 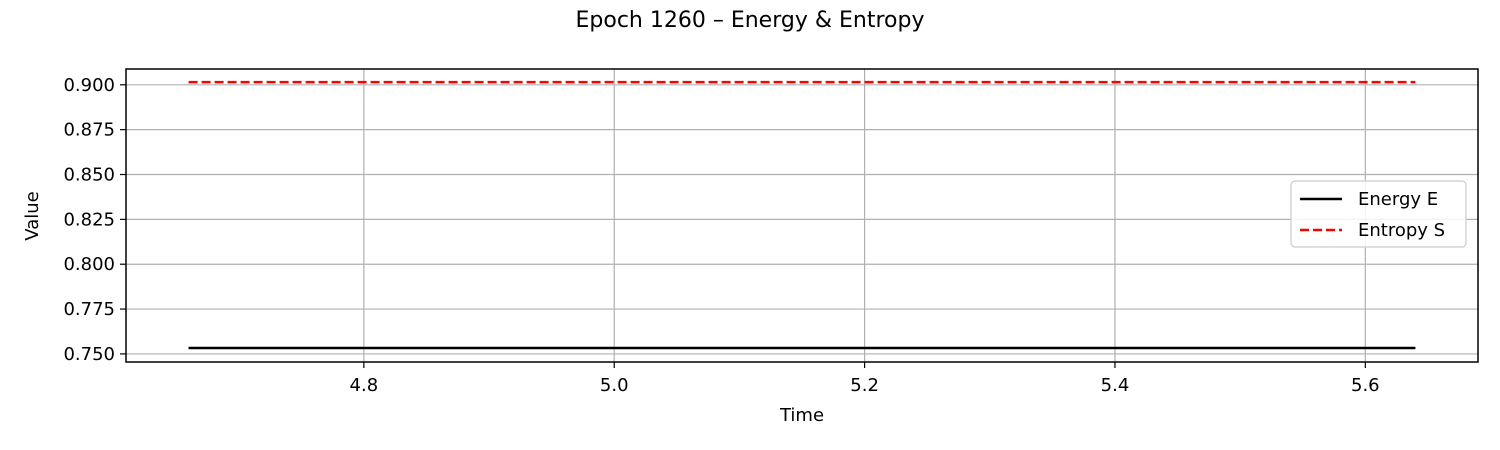 I want to click on y-axis: 0.750 0.775 0.800 0.825 0.850 0.875 0.900, so click(x=94, y=220).